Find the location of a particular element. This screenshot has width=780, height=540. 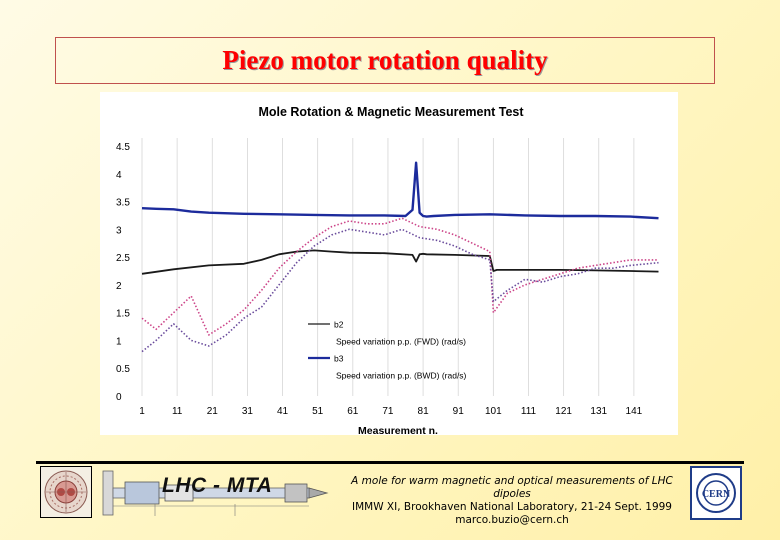

y-tick-label: 3.5 is located at coordinates (123, 203).